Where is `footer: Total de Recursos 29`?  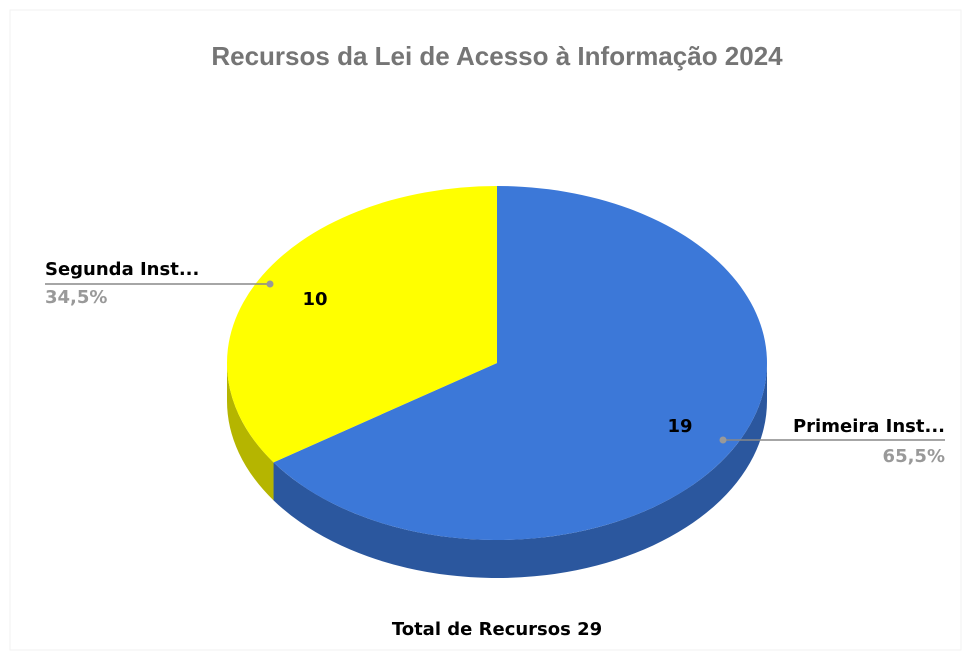 footer: Total de Recursos 29 is located at coordinates (497, 629).